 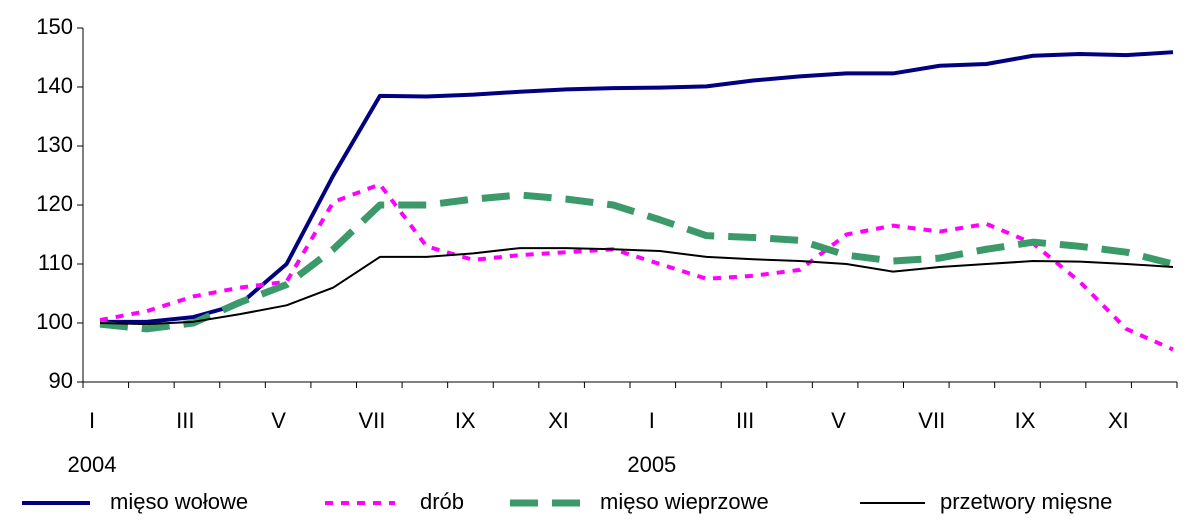 What do you see at coordinates (54, 144) in the screenshot?
I see `y-tick-label: 130` at bounding box center [54, 144].